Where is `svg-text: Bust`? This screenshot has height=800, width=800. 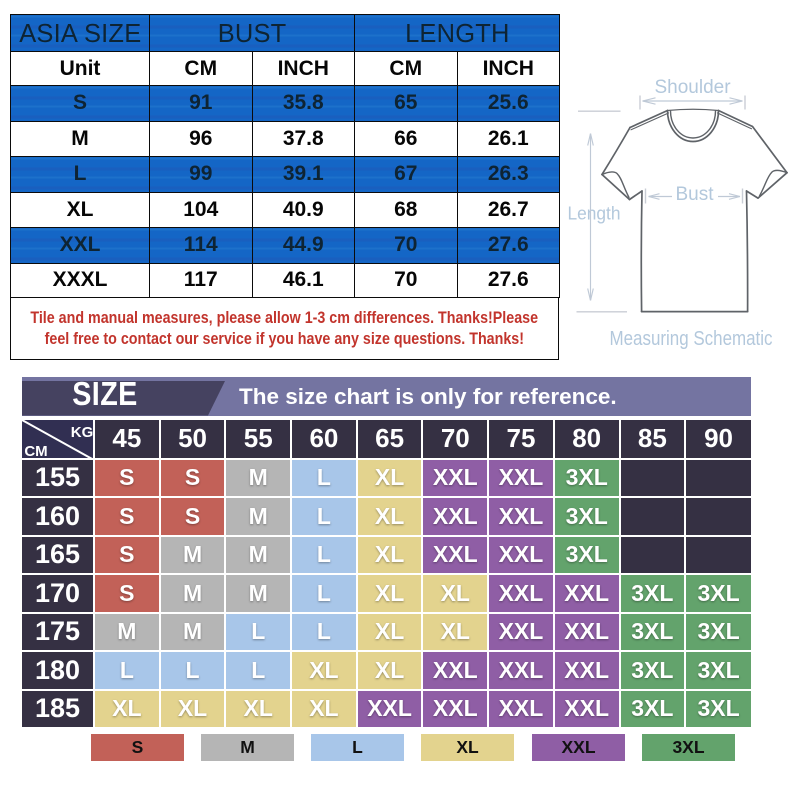
svg-text: Bust is located at coordinates (694, 194).